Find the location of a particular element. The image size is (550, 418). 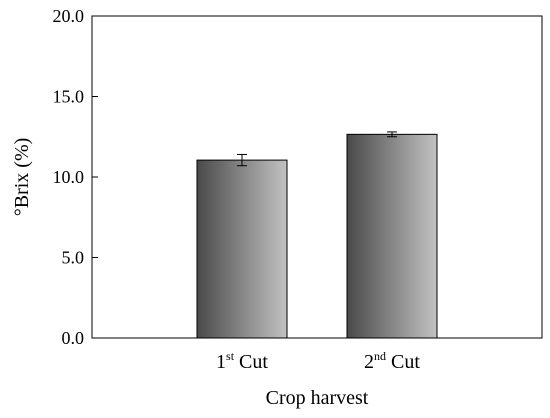

x-category-number: 2 is located at coordinates (369, 362).